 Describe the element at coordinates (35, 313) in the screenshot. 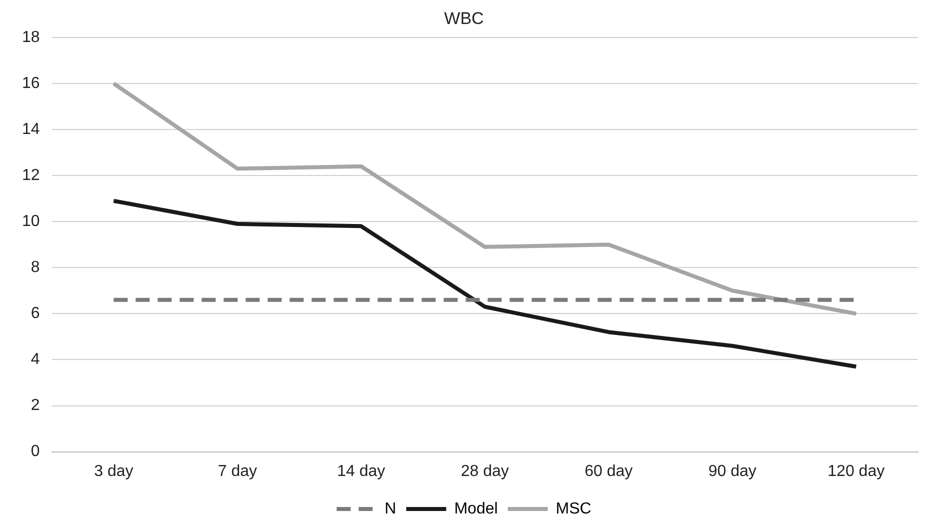

I see `y-tick-label: 6` at that location.